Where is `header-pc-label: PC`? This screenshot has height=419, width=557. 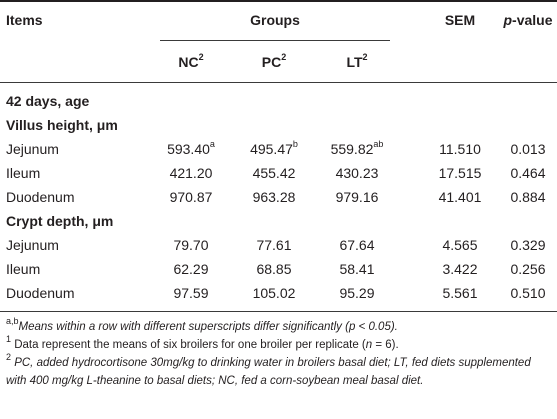
header-pc-label: PC is located at coordinates (271, 62).